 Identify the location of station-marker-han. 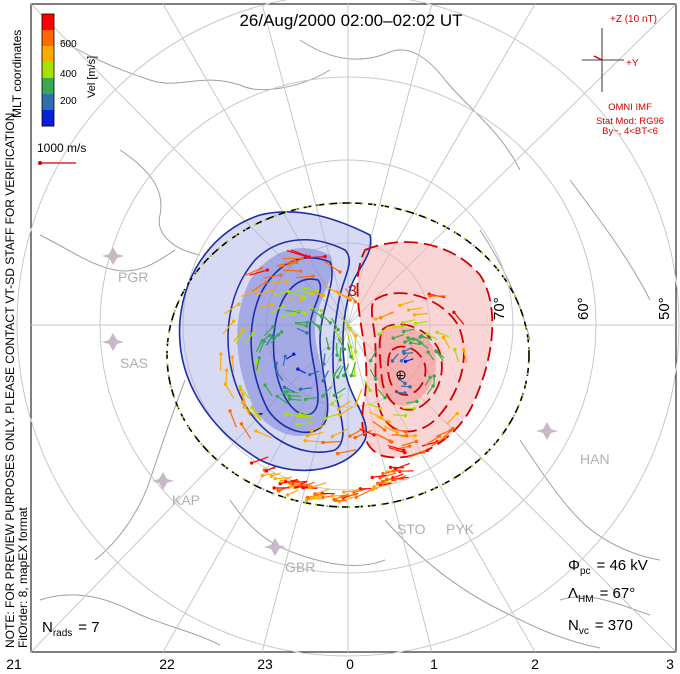
(547, 431).